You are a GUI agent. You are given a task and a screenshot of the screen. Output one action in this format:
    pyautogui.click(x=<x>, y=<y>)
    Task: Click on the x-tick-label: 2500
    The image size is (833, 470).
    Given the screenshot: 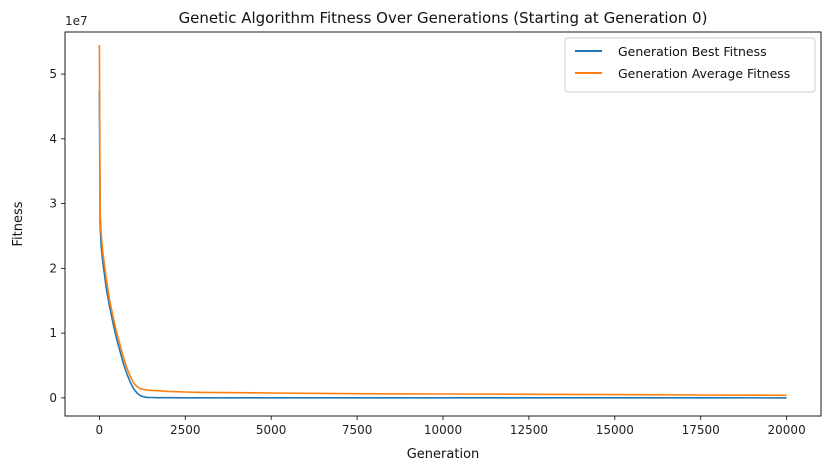 What is the action you would take?
    pyautogui.click(x=185, y=430)
    